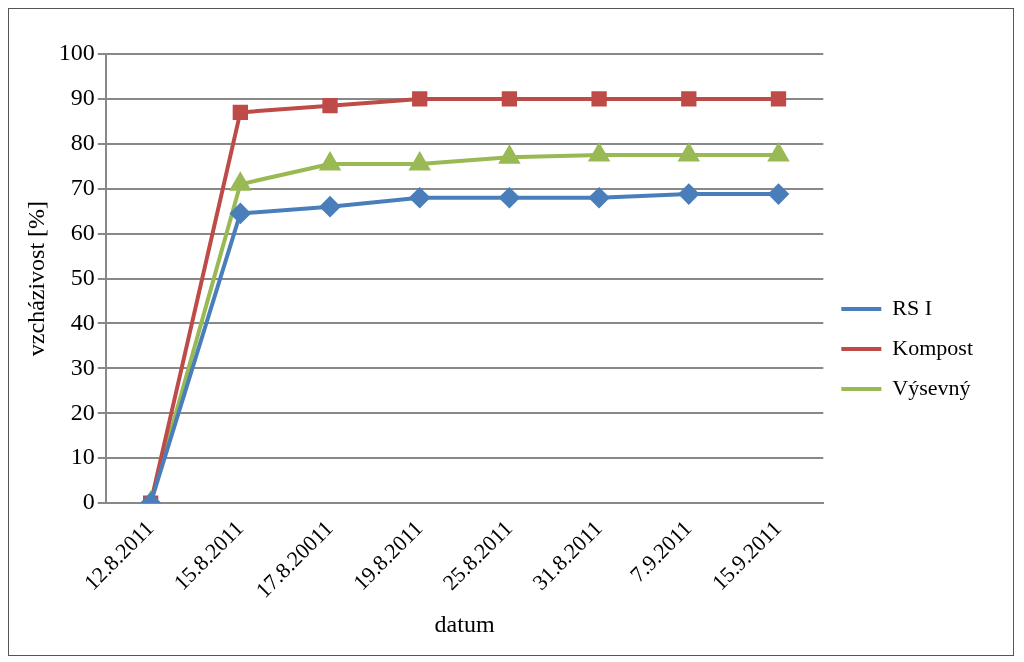  Describe the element at coordinates (82, 321) in the screenshot. I see `y-tick-label: 40` at that location.